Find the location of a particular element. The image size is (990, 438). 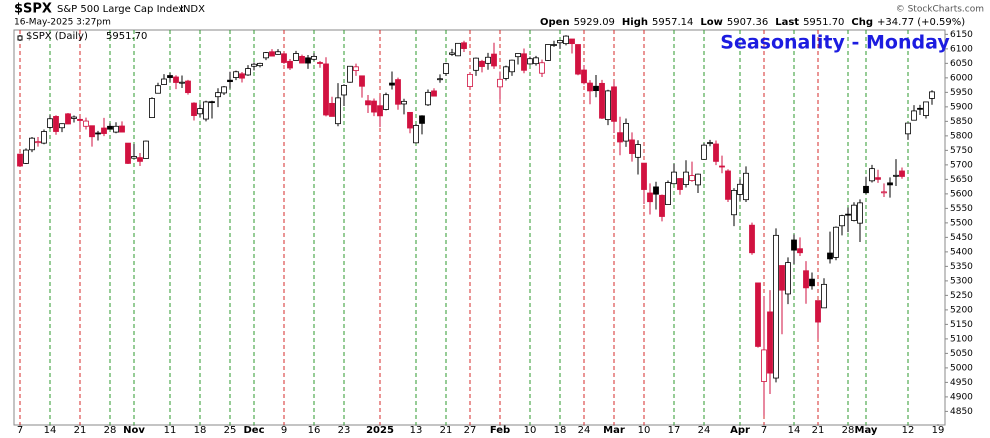

y-tick-label: 5850 is located at coordinates (961, 122).